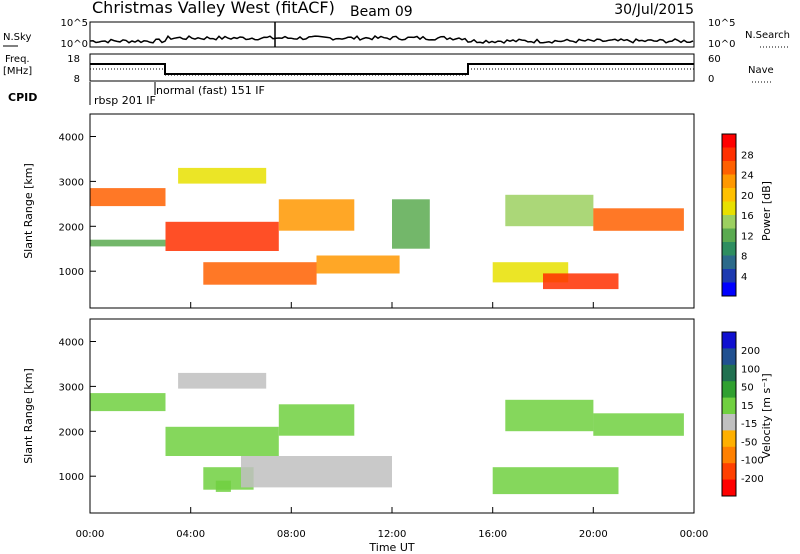 The height and width of the screenshot is (554, 800). Describe the element at coordinates (711, 79) in the screenshot. I see `nave-tick-bottom: 0` at that location.